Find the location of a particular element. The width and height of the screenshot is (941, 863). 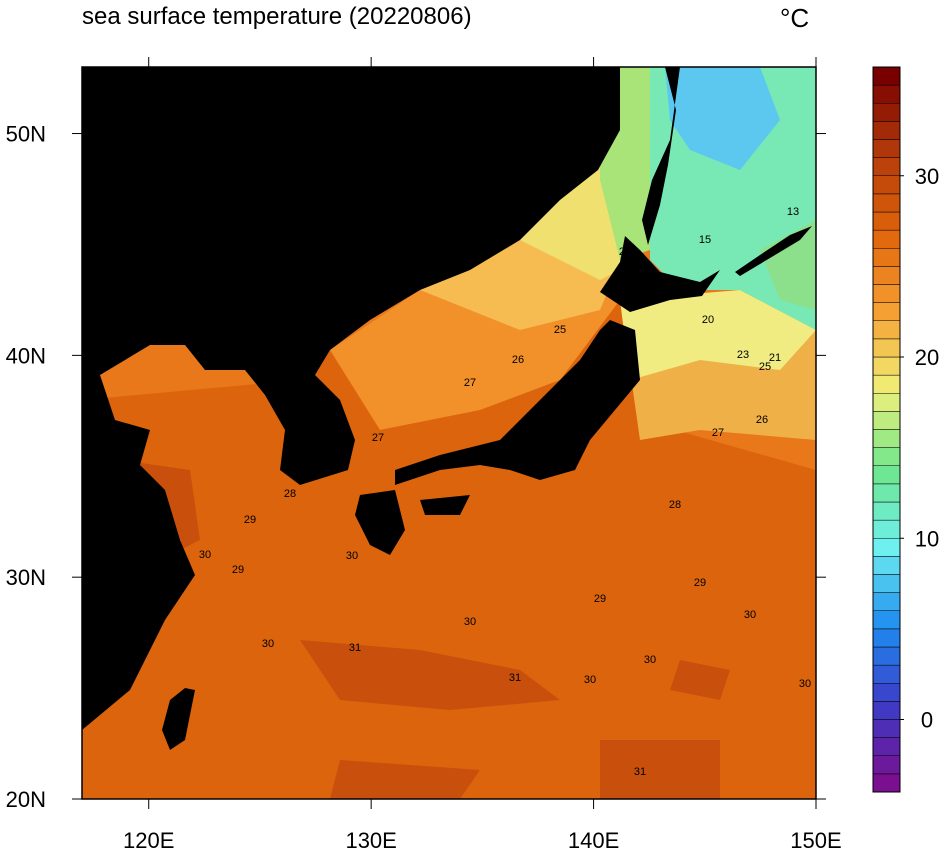

x-tick-label: 130E is located at coordinates (370, 840).